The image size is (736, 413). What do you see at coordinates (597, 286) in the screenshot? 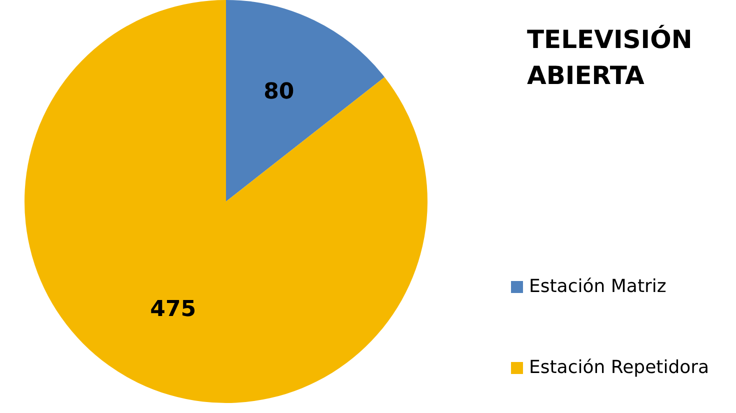
I see `legend-label: Estación Matriz` at bounding box center [597, 286].